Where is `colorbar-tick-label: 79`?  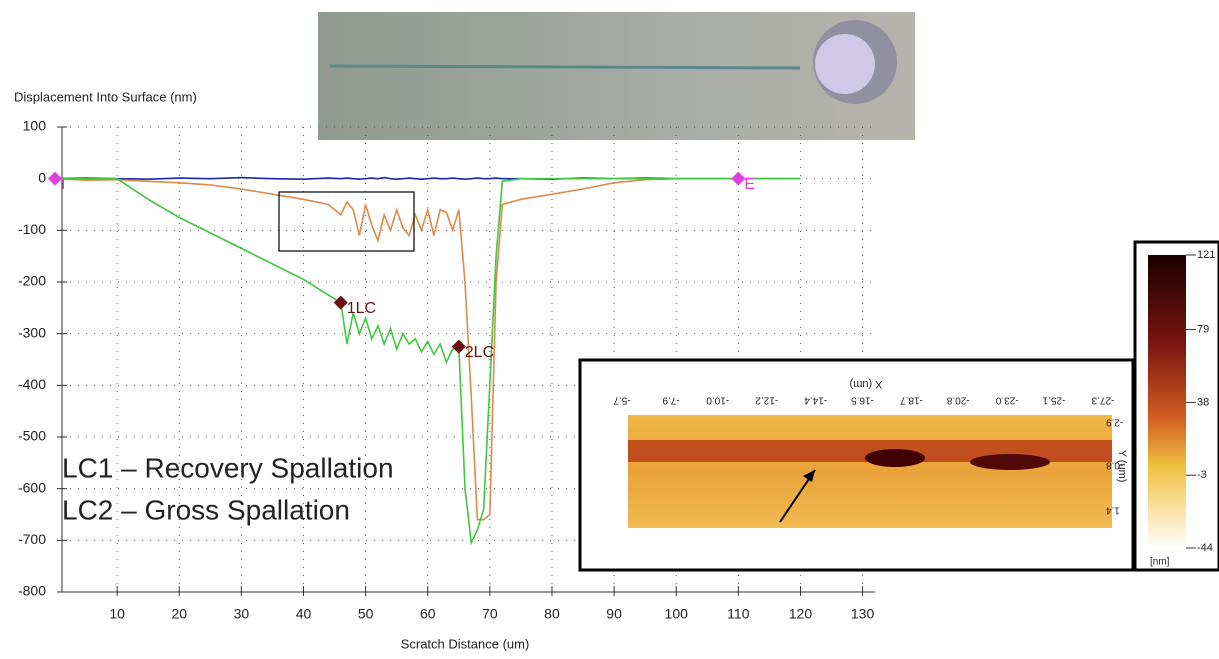
colorbar-tick-label: 79 is located at coordinates (1203, 329).